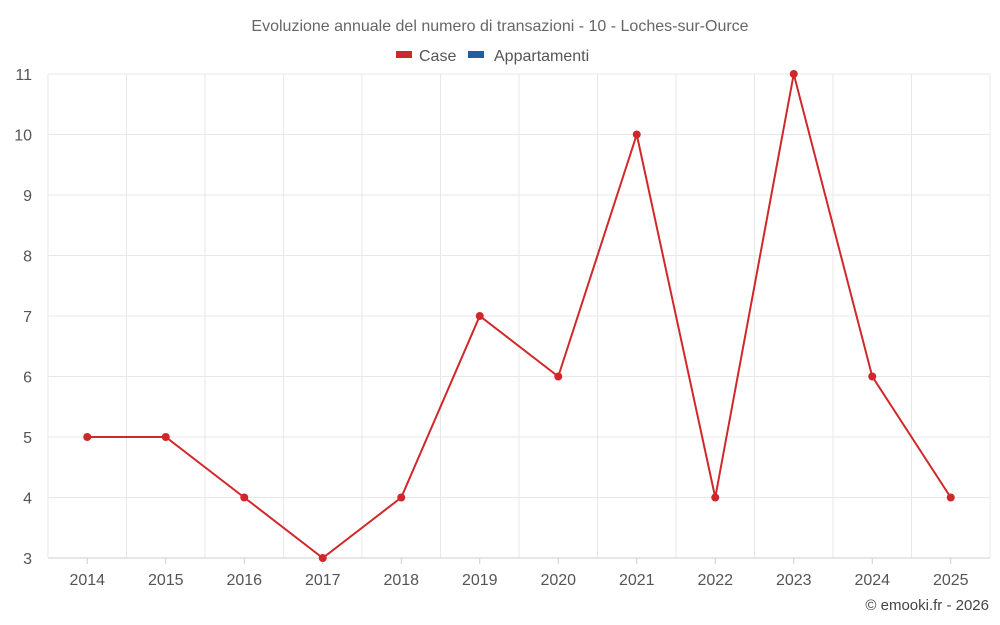 The height and width of the screenshot is (625, 1000). What do you see at coordinates (951, 580) in the screenshot?
I see `x-tick-label: 2025` at bounding box center [951, 580].